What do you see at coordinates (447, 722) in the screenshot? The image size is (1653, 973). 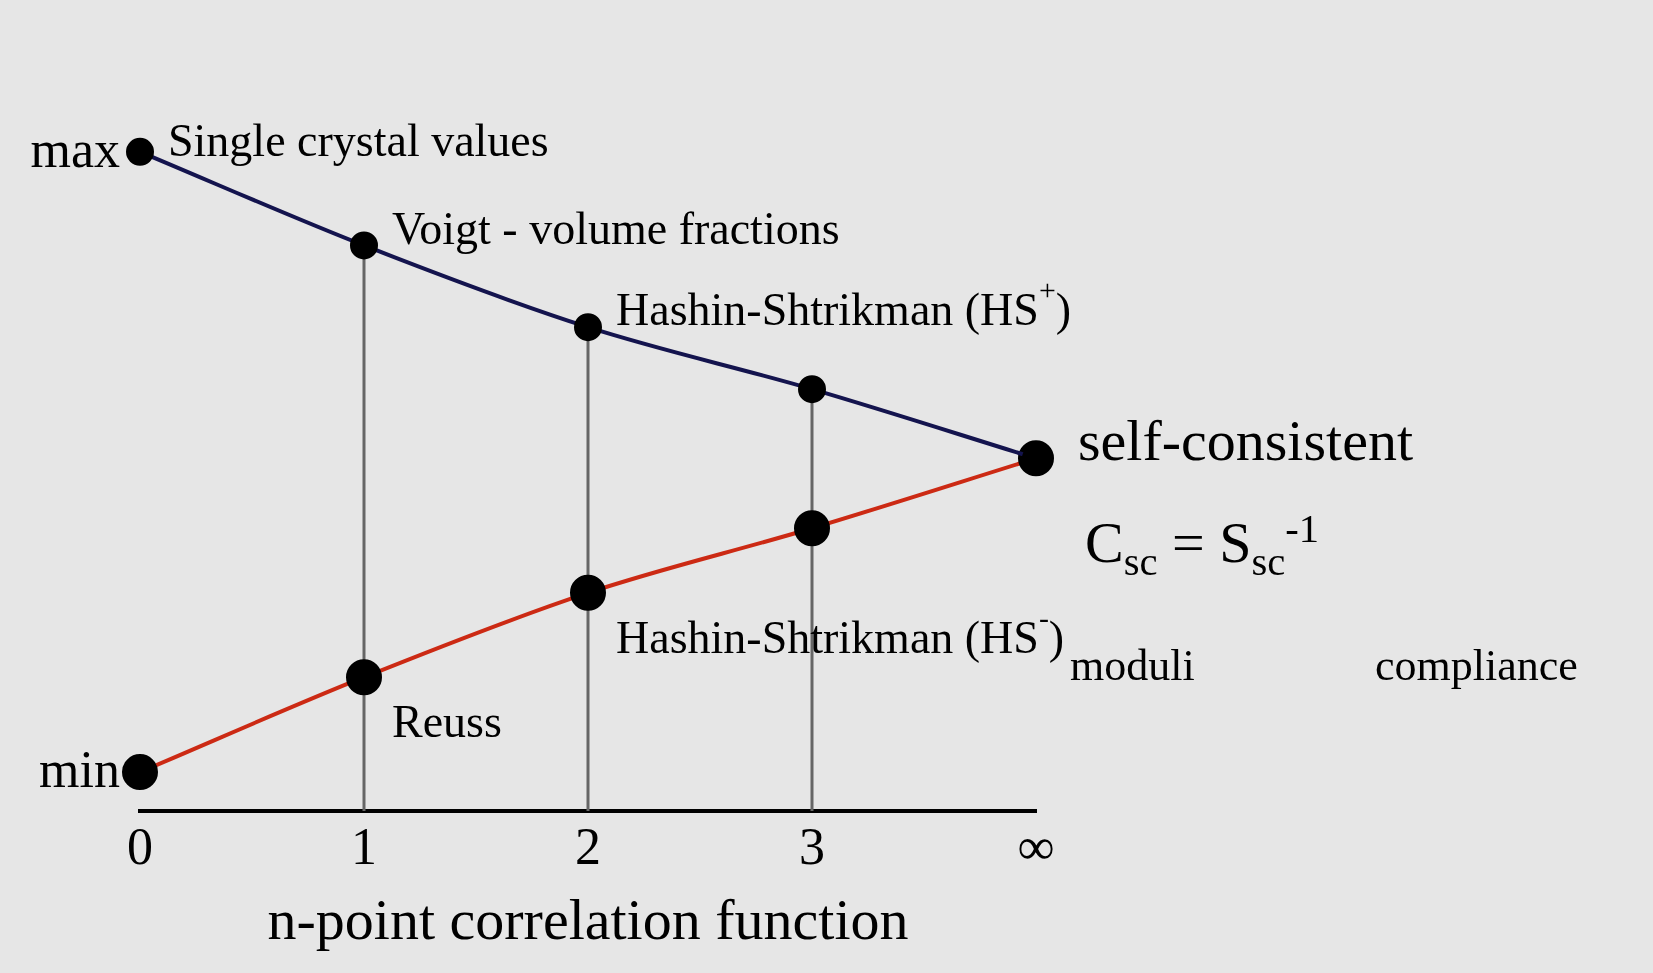 I see `annotation: Reuss` at bounding box center [447, 722].